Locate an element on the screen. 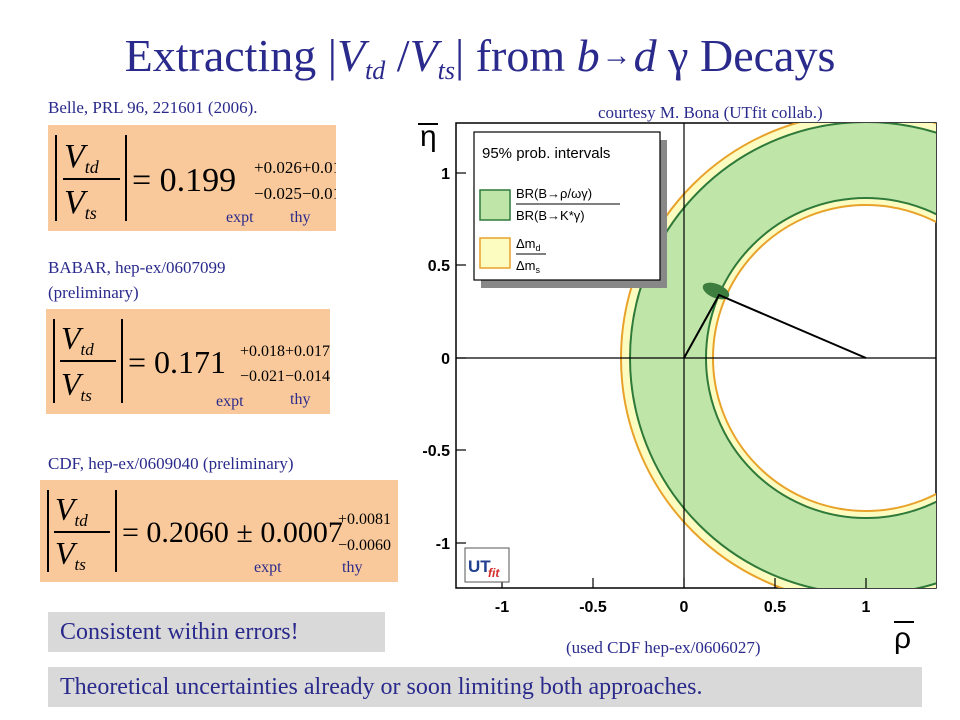 The height and width of the screenshot is (720, 960). utfit-logo: UT fit is located at coordinates (487, 565).